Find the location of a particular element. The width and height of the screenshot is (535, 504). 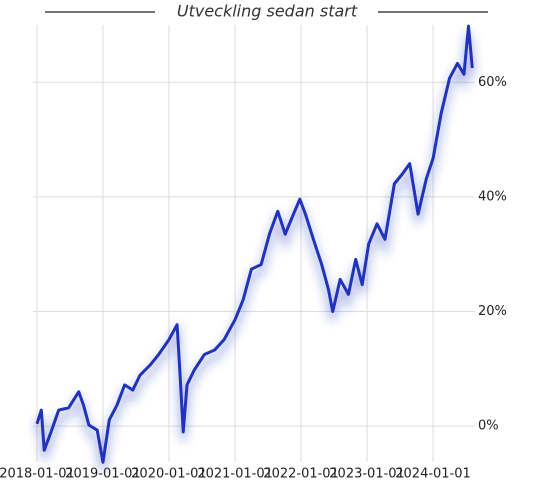

y-tick-label: 20% is located at coordinates (492, 311).